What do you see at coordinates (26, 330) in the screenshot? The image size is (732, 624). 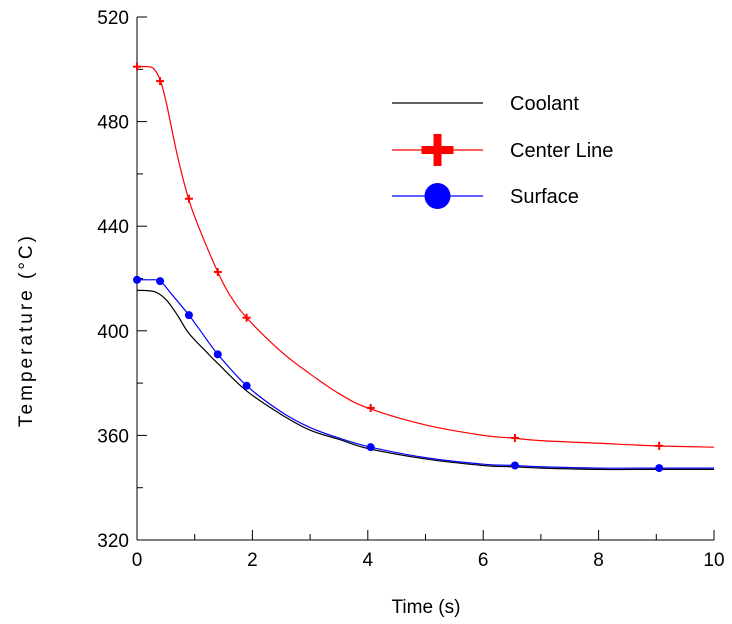 I see `y-axis-title: Temperature (°C)` at bounding box center [26, 330].